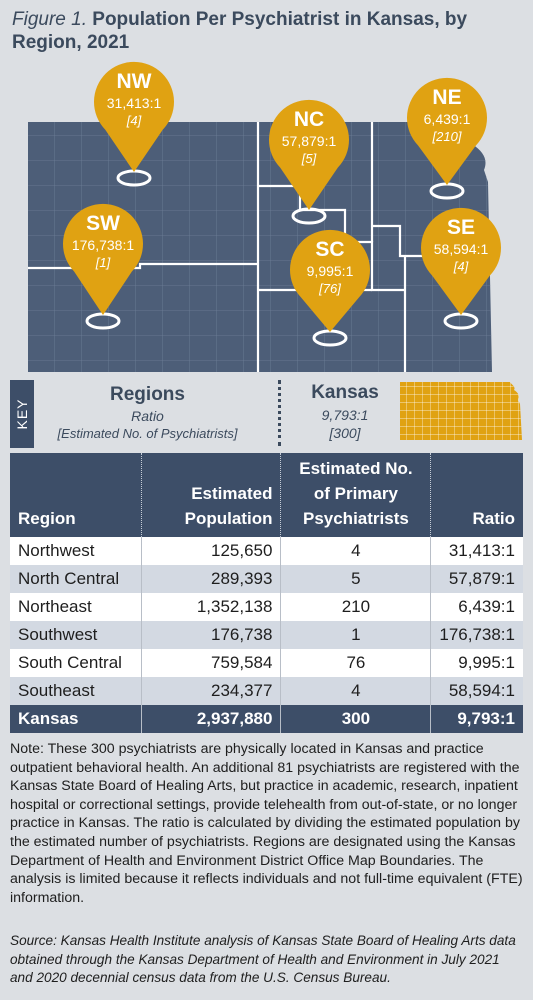 The width and height of the screenshot is (533, 1000). I want to click on key-regions-ratio: Ratio, so click(147, 416).